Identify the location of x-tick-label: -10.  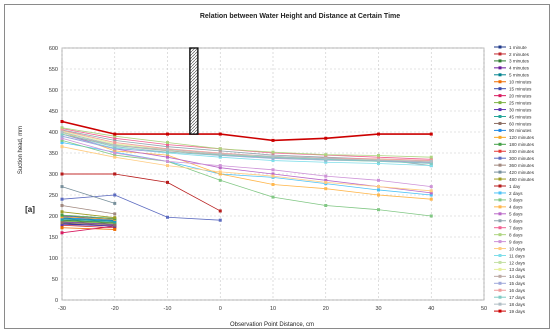
(168, 309).